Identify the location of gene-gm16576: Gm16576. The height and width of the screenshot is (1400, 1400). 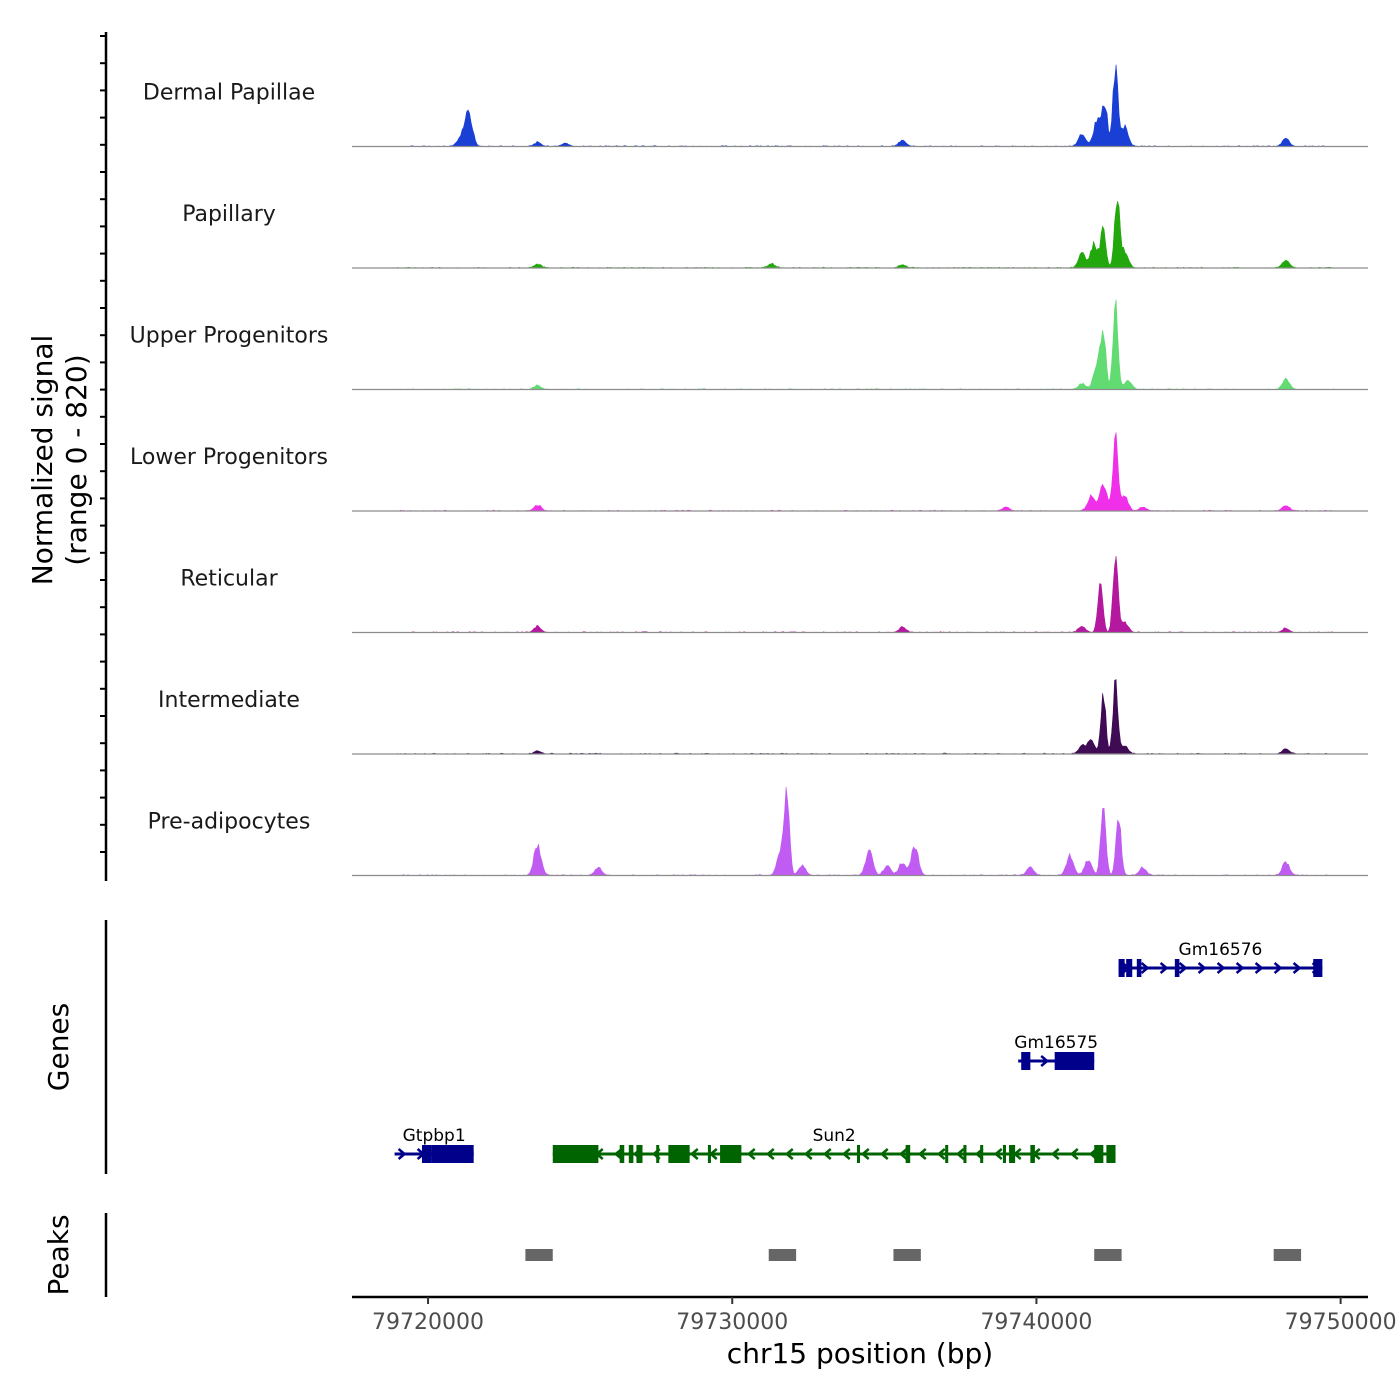
(1220, 958).